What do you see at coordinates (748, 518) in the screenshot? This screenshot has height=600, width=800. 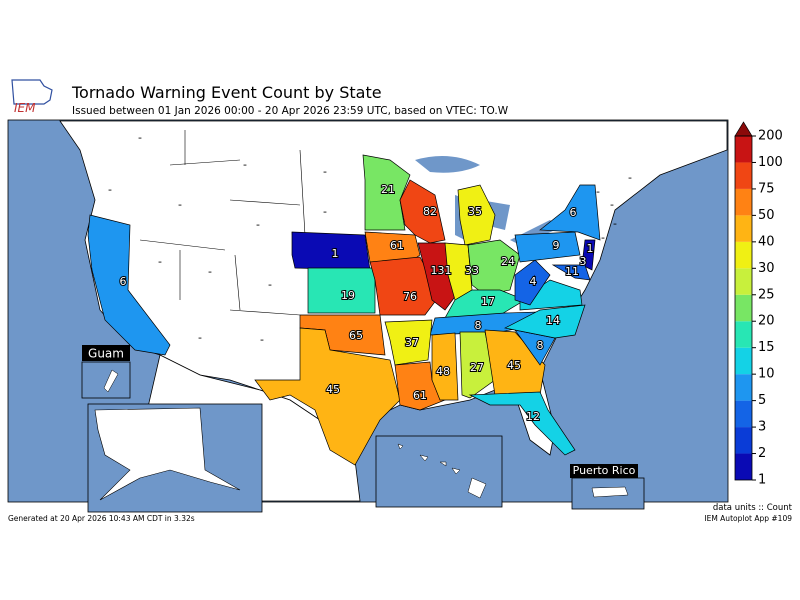 I see `app-note: IEM Autoplot App #109` at bounding box center [748, 518].